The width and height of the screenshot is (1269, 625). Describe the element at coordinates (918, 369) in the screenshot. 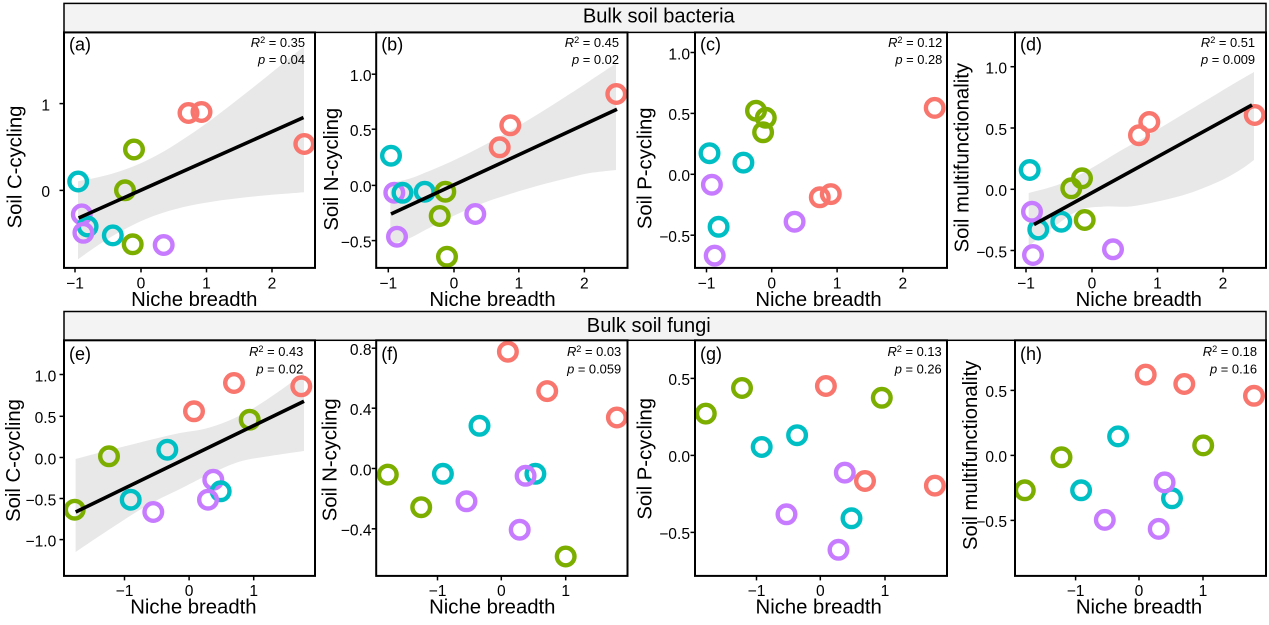

I see `svg-text: p = 0.26` at that location.